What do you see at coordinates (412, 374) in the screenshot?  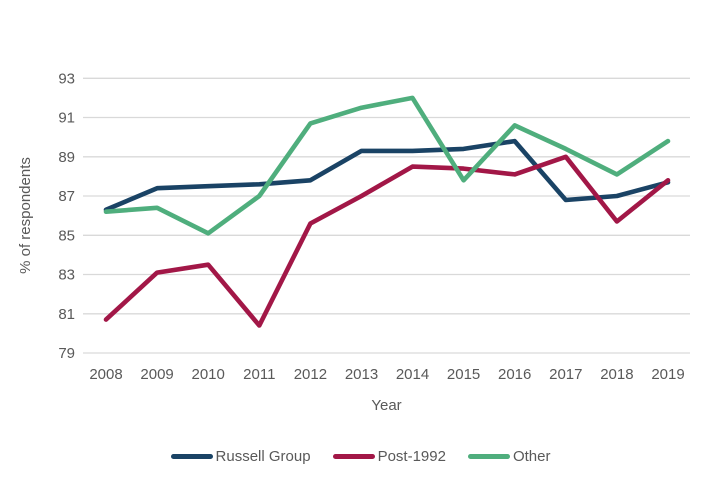 I see `x-tick-label: 2014` at bounding box center [412, 374].